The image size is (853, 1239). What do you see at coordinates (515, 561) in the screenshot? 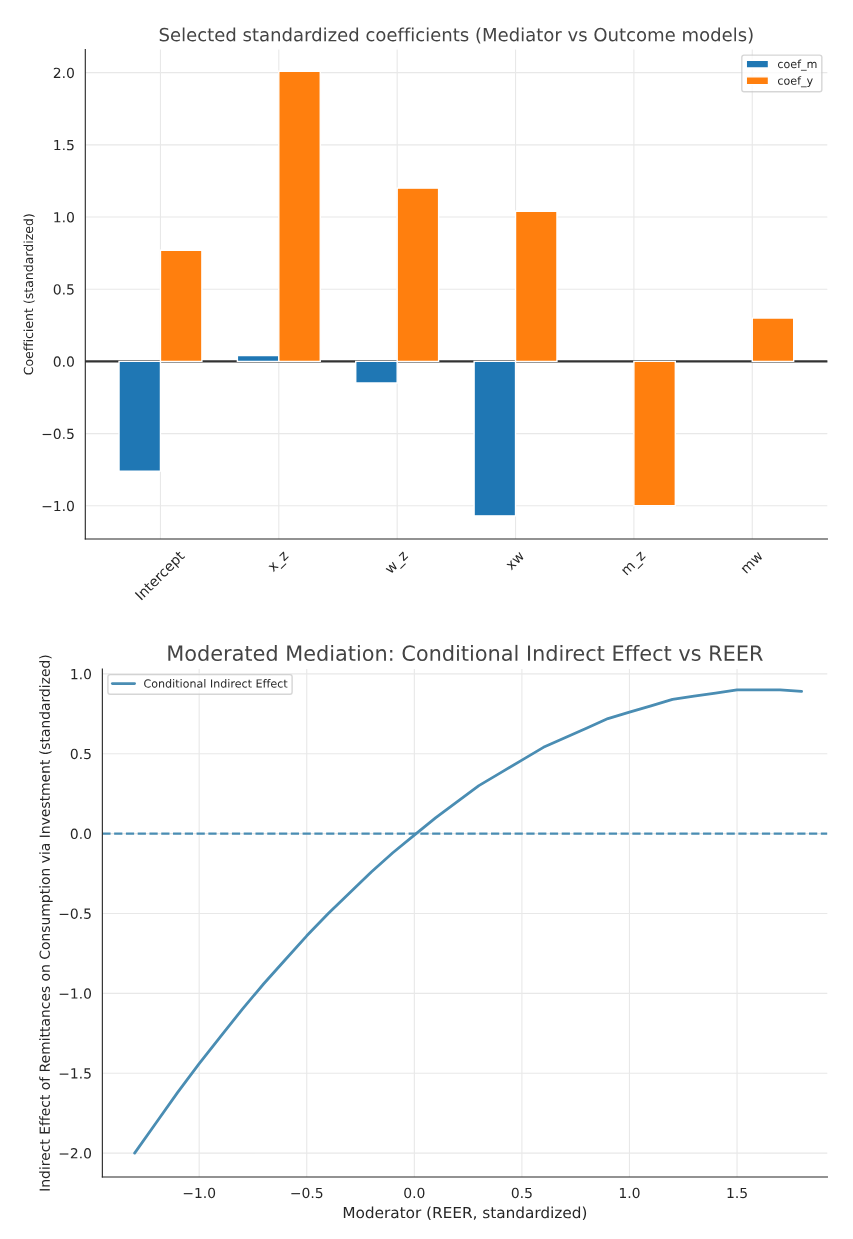
I see `x-tick-label: xw` at bounding box center [515, 561].